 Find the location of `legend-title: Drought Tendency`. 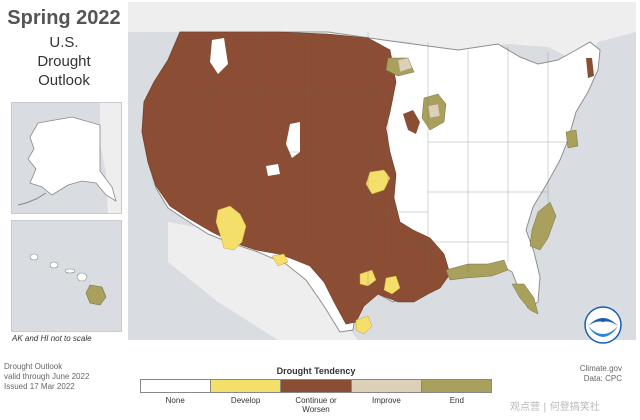

legend-title: Drought Tendency is located at coordinates (316, 371).